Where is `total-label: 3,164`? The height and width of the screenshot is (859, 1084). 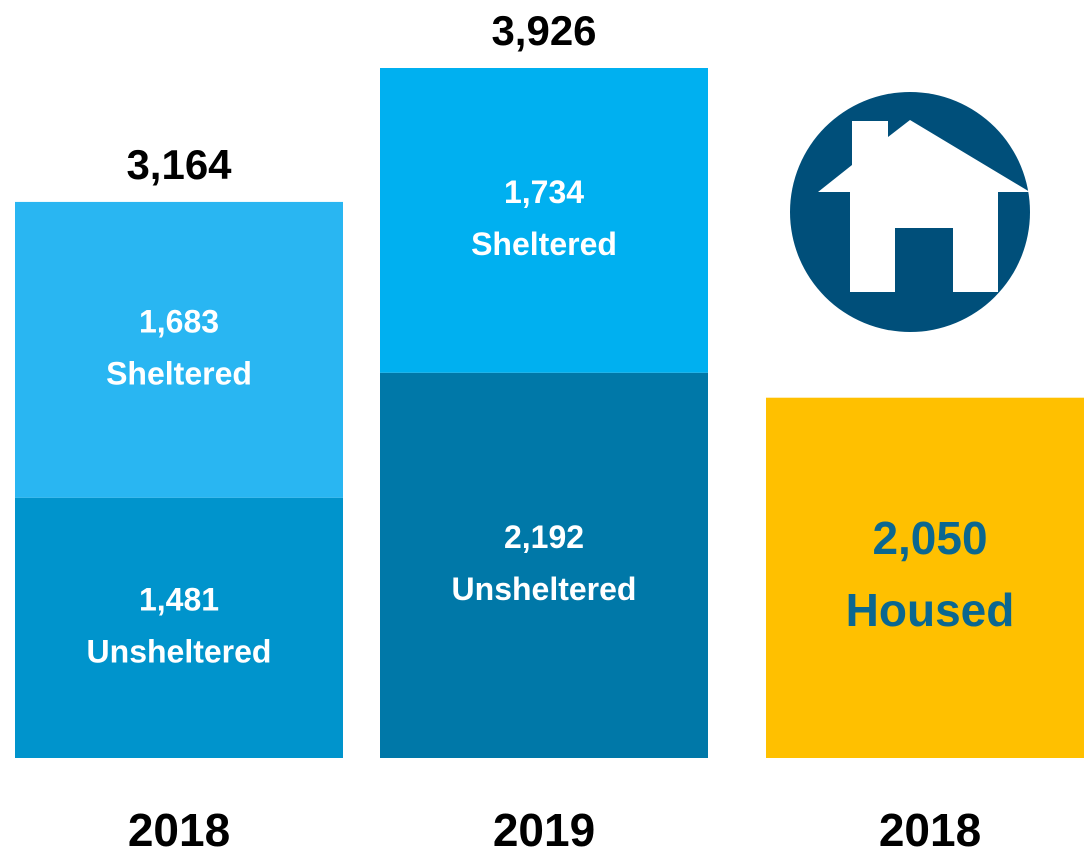 total-label: 3,164 is located at coordinates (179, 164).